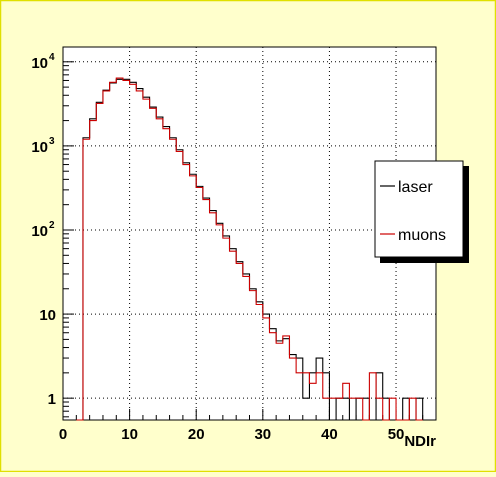 Image resolution: width=496 pixels, height=477 pixels. What do you see at coordinates (262, 434) in the screenshot?
I see `x-tick-label: 30` at bounding box center [262, 434].